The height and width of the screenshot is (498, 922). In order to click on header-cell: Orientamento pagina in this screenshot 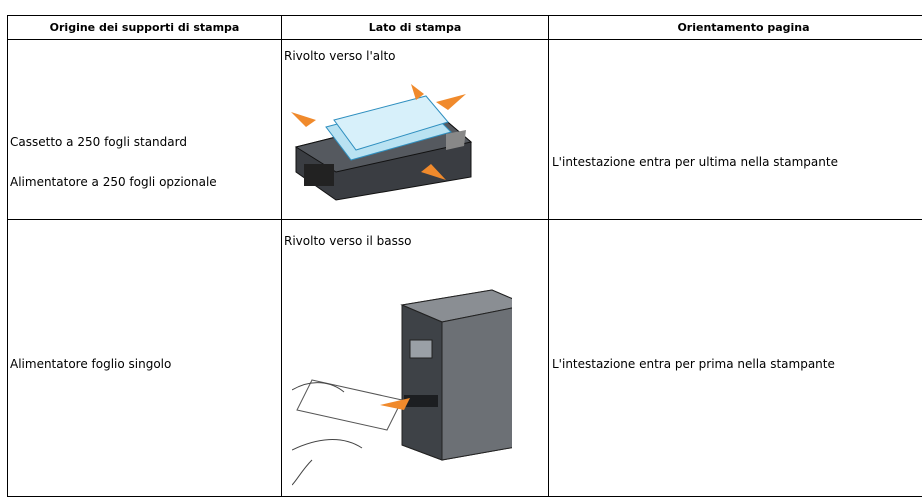, I will do `click(735, 27)`.